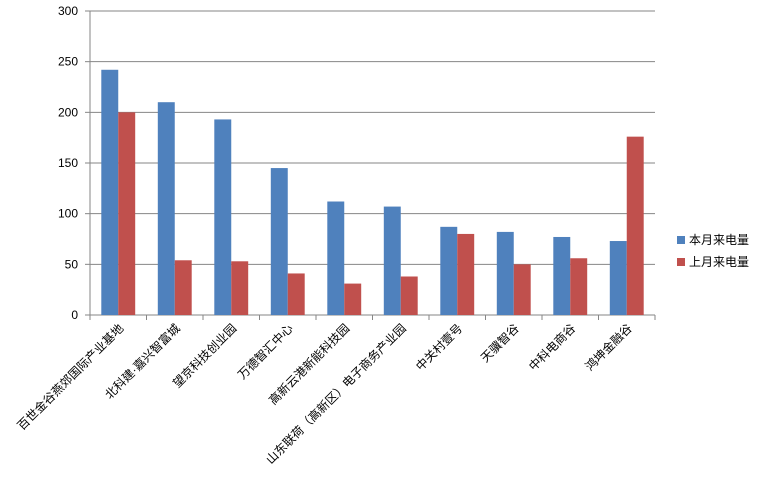 Image resolution: width=763 pixels, height=503 pixels. Describe the element at coordinates (719, 240) in the screenshot. I see `legend-label: 本月来电量` at that location.